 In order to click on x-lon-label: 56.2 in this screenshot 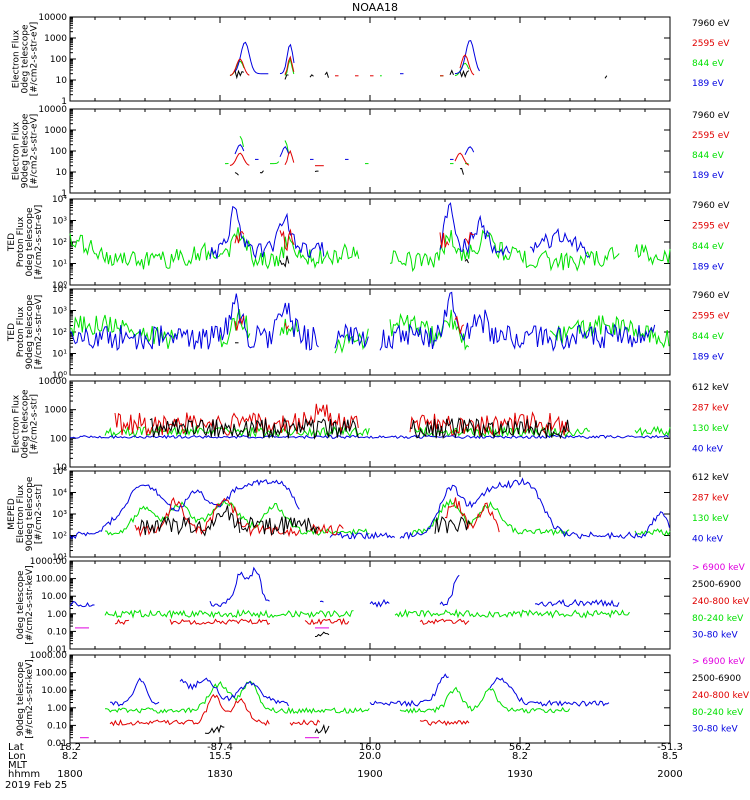, I will do `click(520, 747)`.